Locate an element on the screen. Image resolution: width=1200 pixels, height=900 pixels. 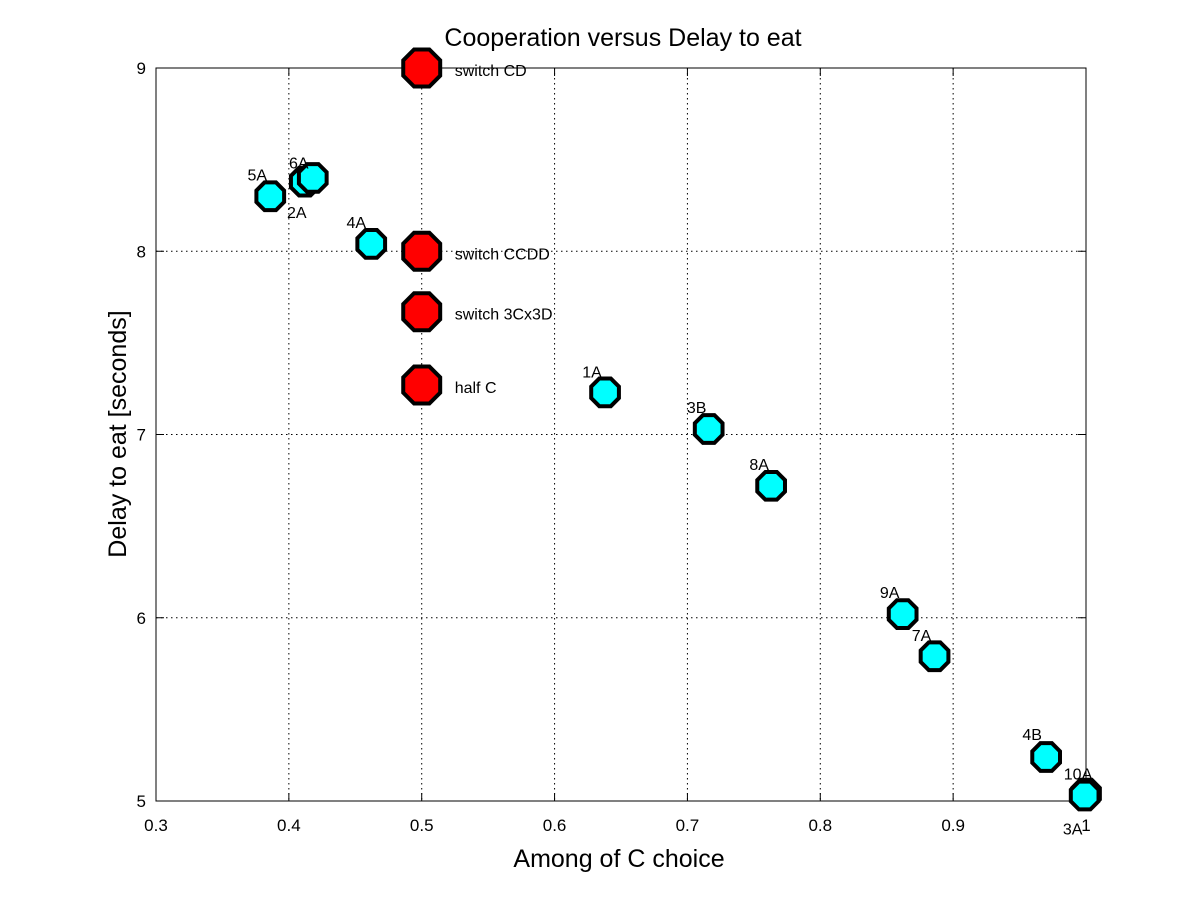
point-label: 4A is located at coordinates (356, 223).